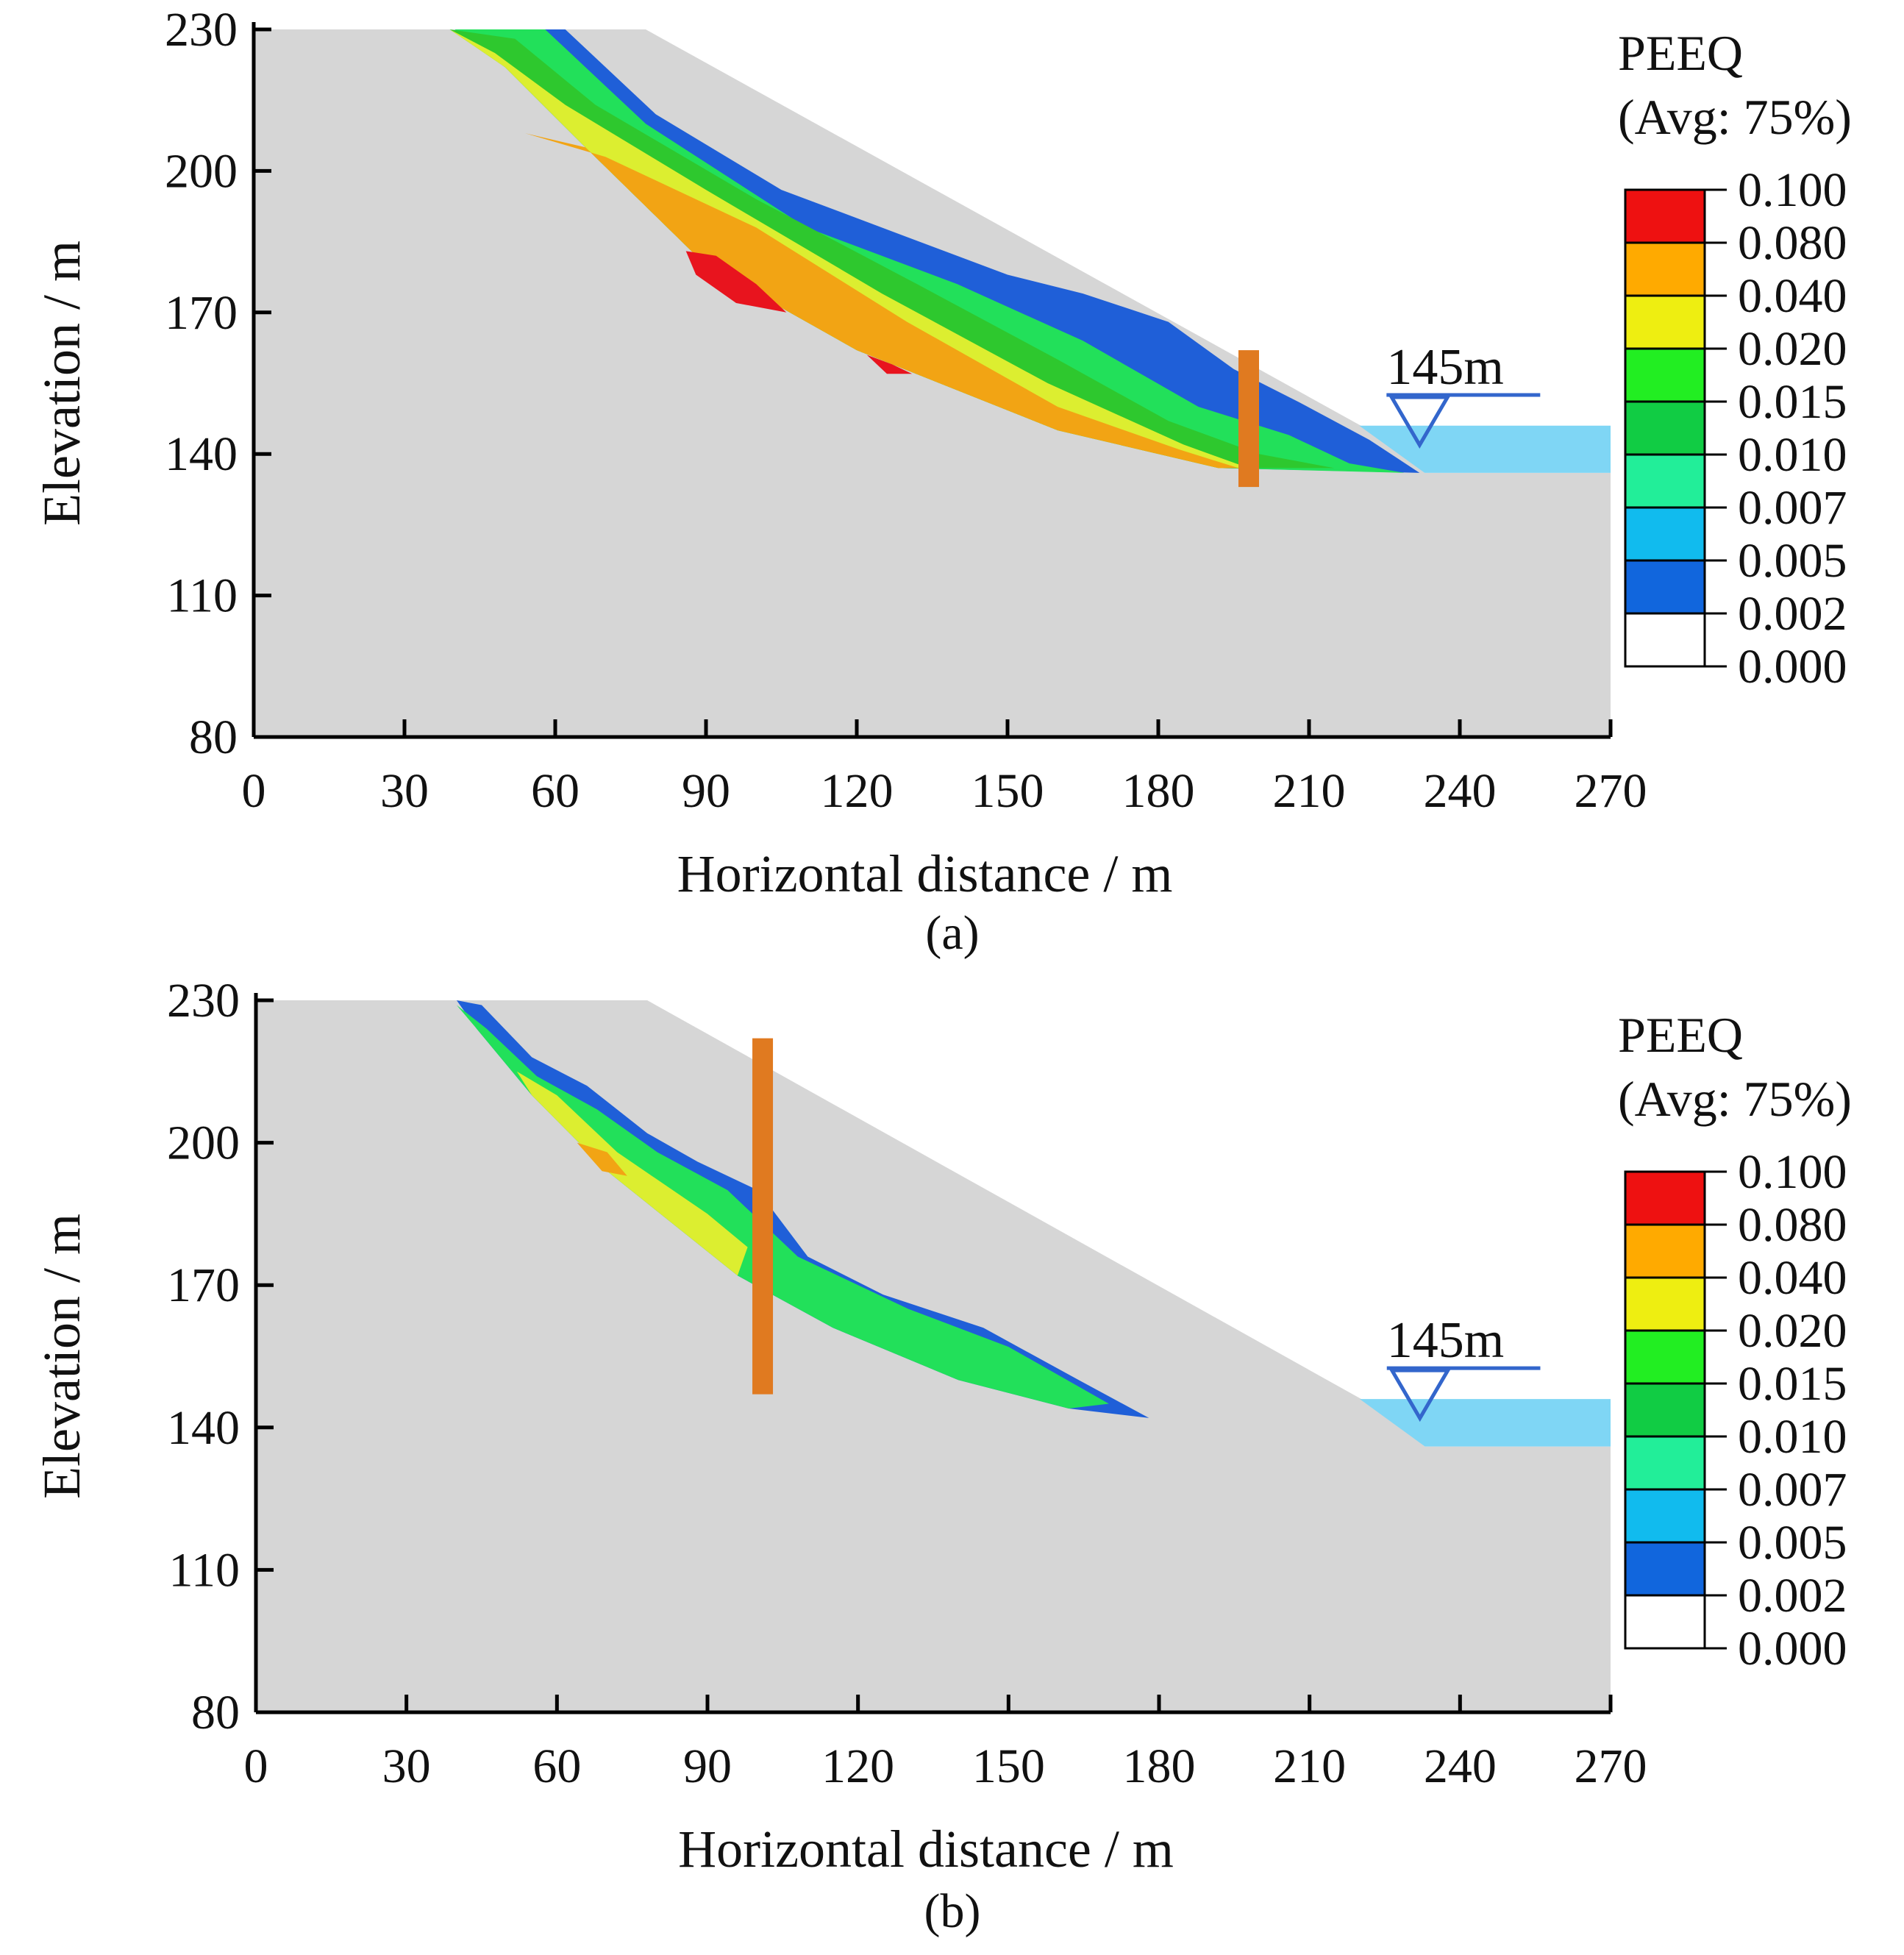  I want to click on panel-caption: (b), so click(953, 1911).